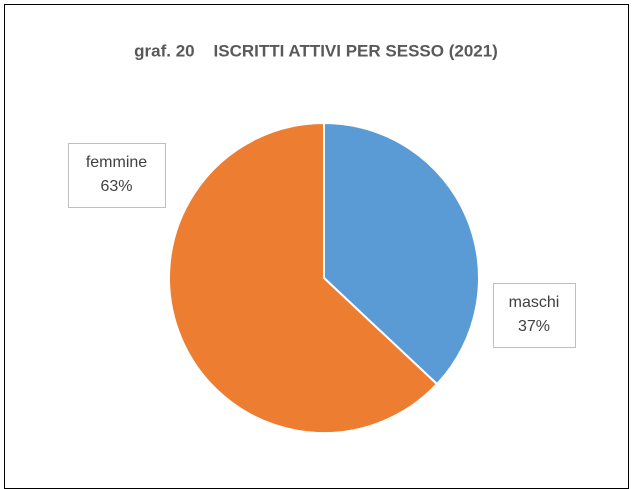 The height and width of the screenshot is (489, 633). I want to click on pie-slice, so click(401, 253).